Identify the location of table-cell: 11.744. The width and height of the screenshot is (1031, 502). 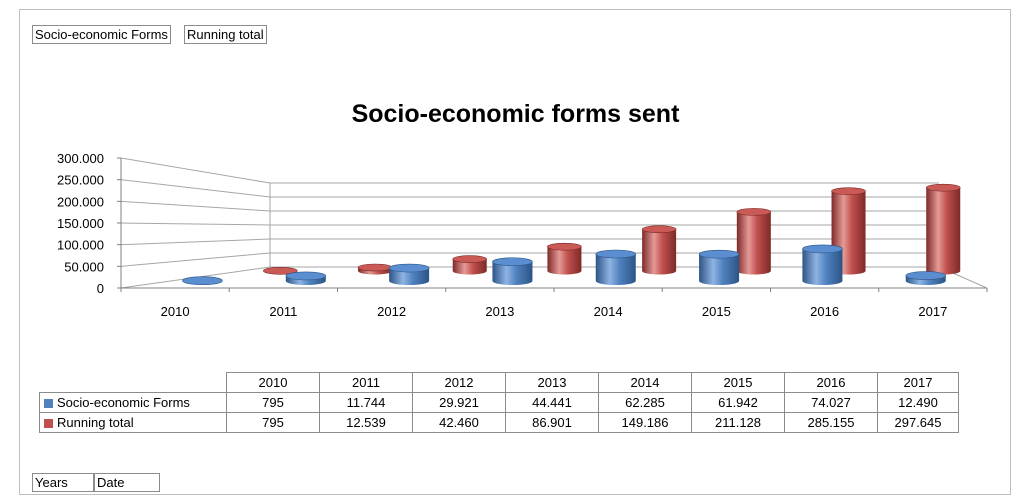
(366, 402).